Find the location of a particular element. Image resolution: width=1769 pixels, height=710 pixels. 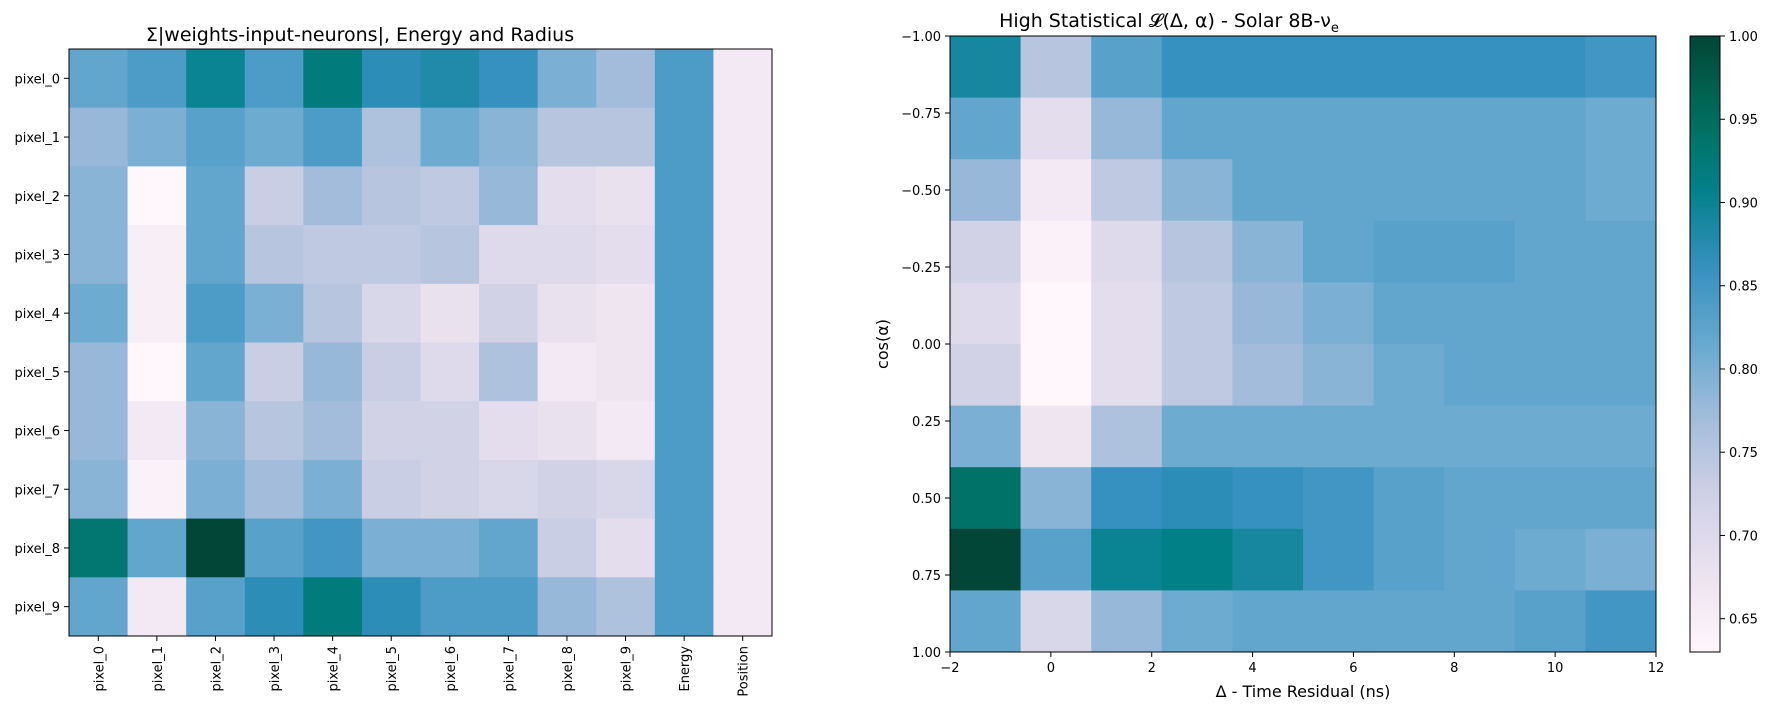

right-y-axis-title: cos(α) is located at coordinates (882, 344).